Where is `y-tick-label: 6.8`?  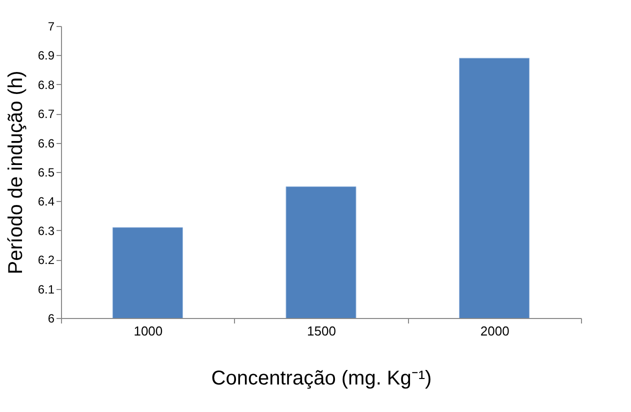 y-tick-label: 6.8 is located at coordinates (46, 85).